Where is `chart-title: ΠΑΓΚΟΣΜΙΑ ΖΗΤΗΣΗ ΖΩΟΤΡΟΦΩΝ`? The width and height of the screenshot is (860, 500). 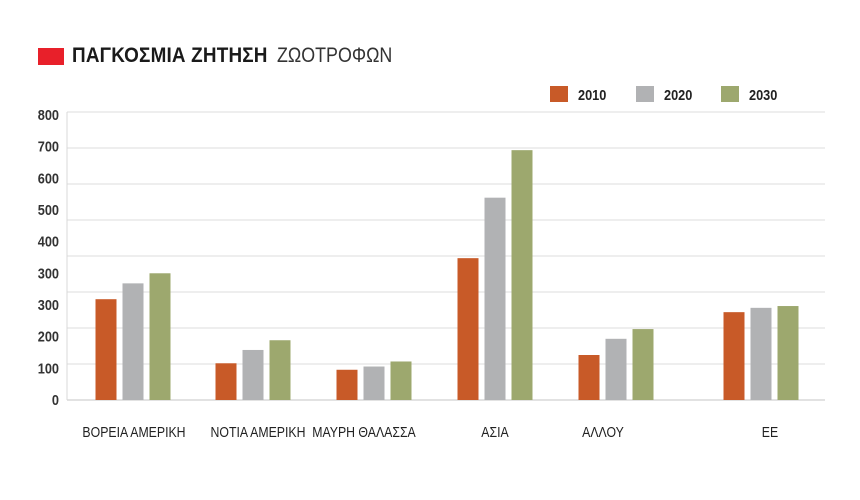 chart-title: ΠΑΓΚΟΣΜΙΑ ΖΗΤΗΣΗ ΖΩΟΤΡΟΦΩΝ is located at coordinates (225, 56).